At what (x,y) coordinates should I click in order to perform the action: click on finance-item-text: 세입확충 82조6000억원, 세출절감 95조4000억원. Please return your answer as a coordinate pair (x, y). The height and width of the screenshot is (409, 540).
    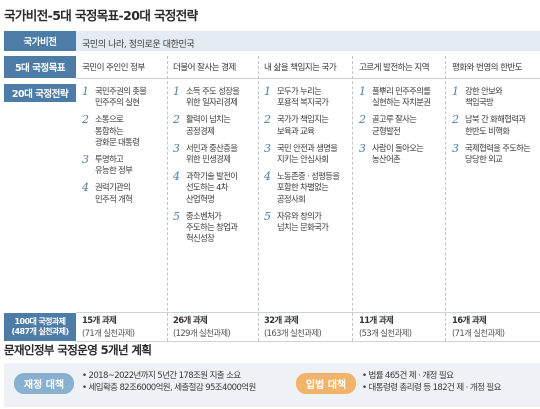
    Looking at the image, I should click on (172, 388).